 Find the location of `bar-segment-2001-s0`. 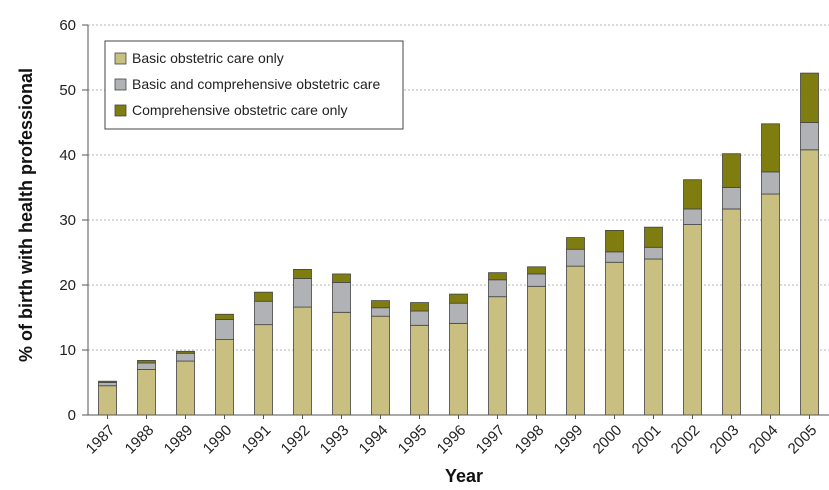

bar-segment-2001-s0 is located at coordinates (653, 337).